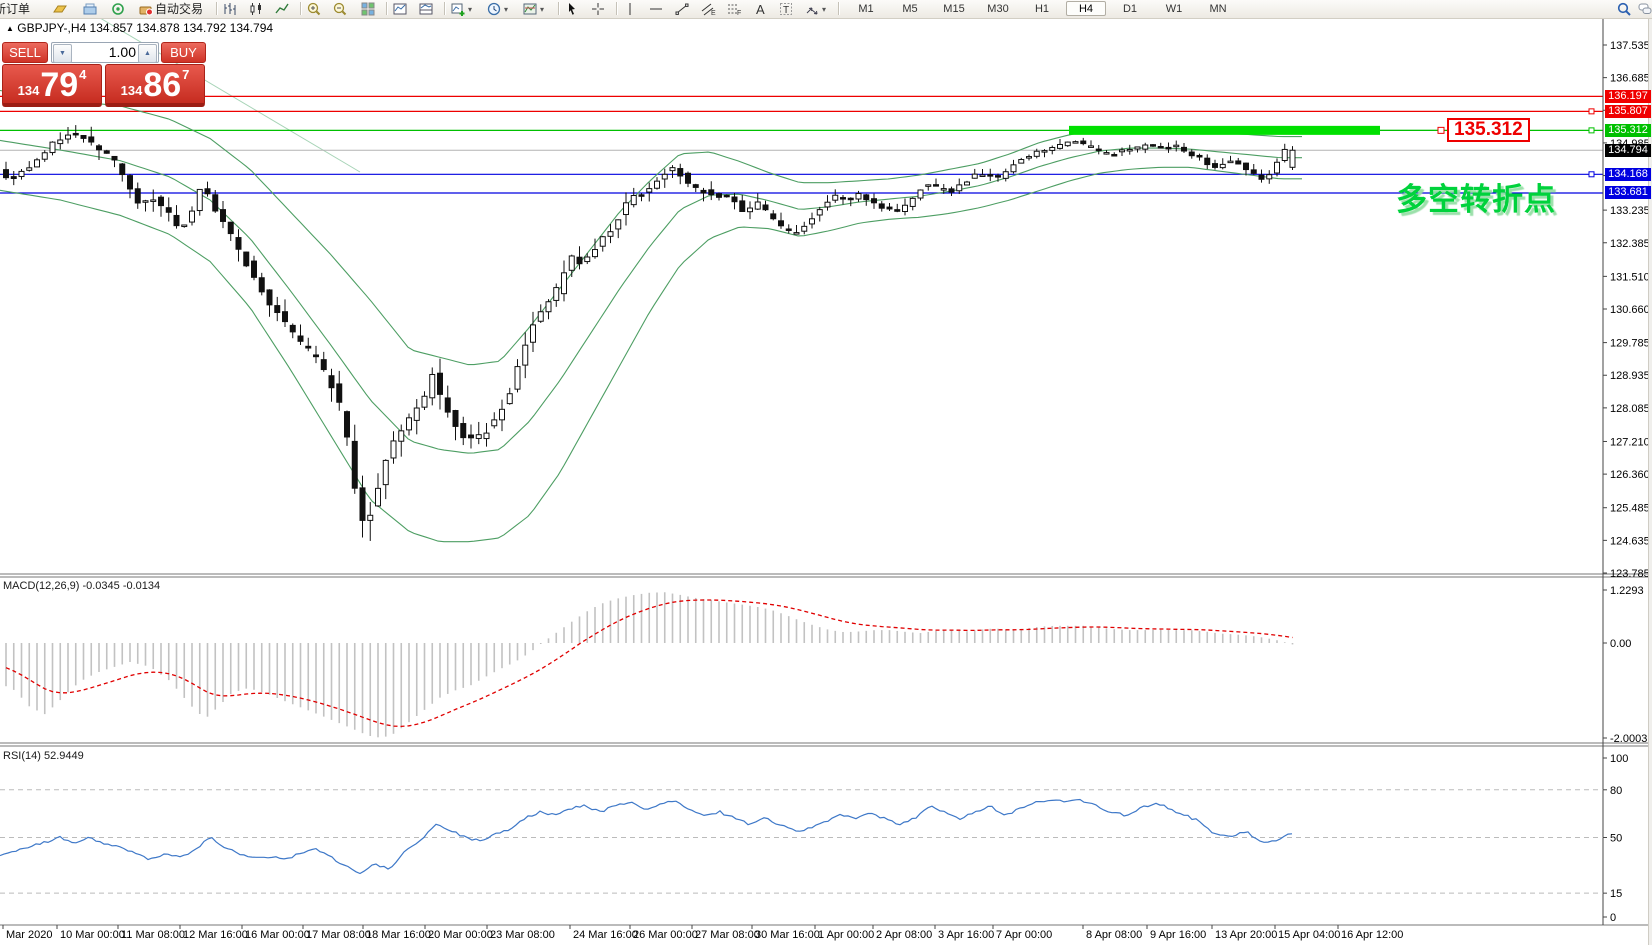  What do you see at coordinates (1630, 79) in the screenshot?
I see `svg-text: 136.685` at bounding box center [1630, 79].